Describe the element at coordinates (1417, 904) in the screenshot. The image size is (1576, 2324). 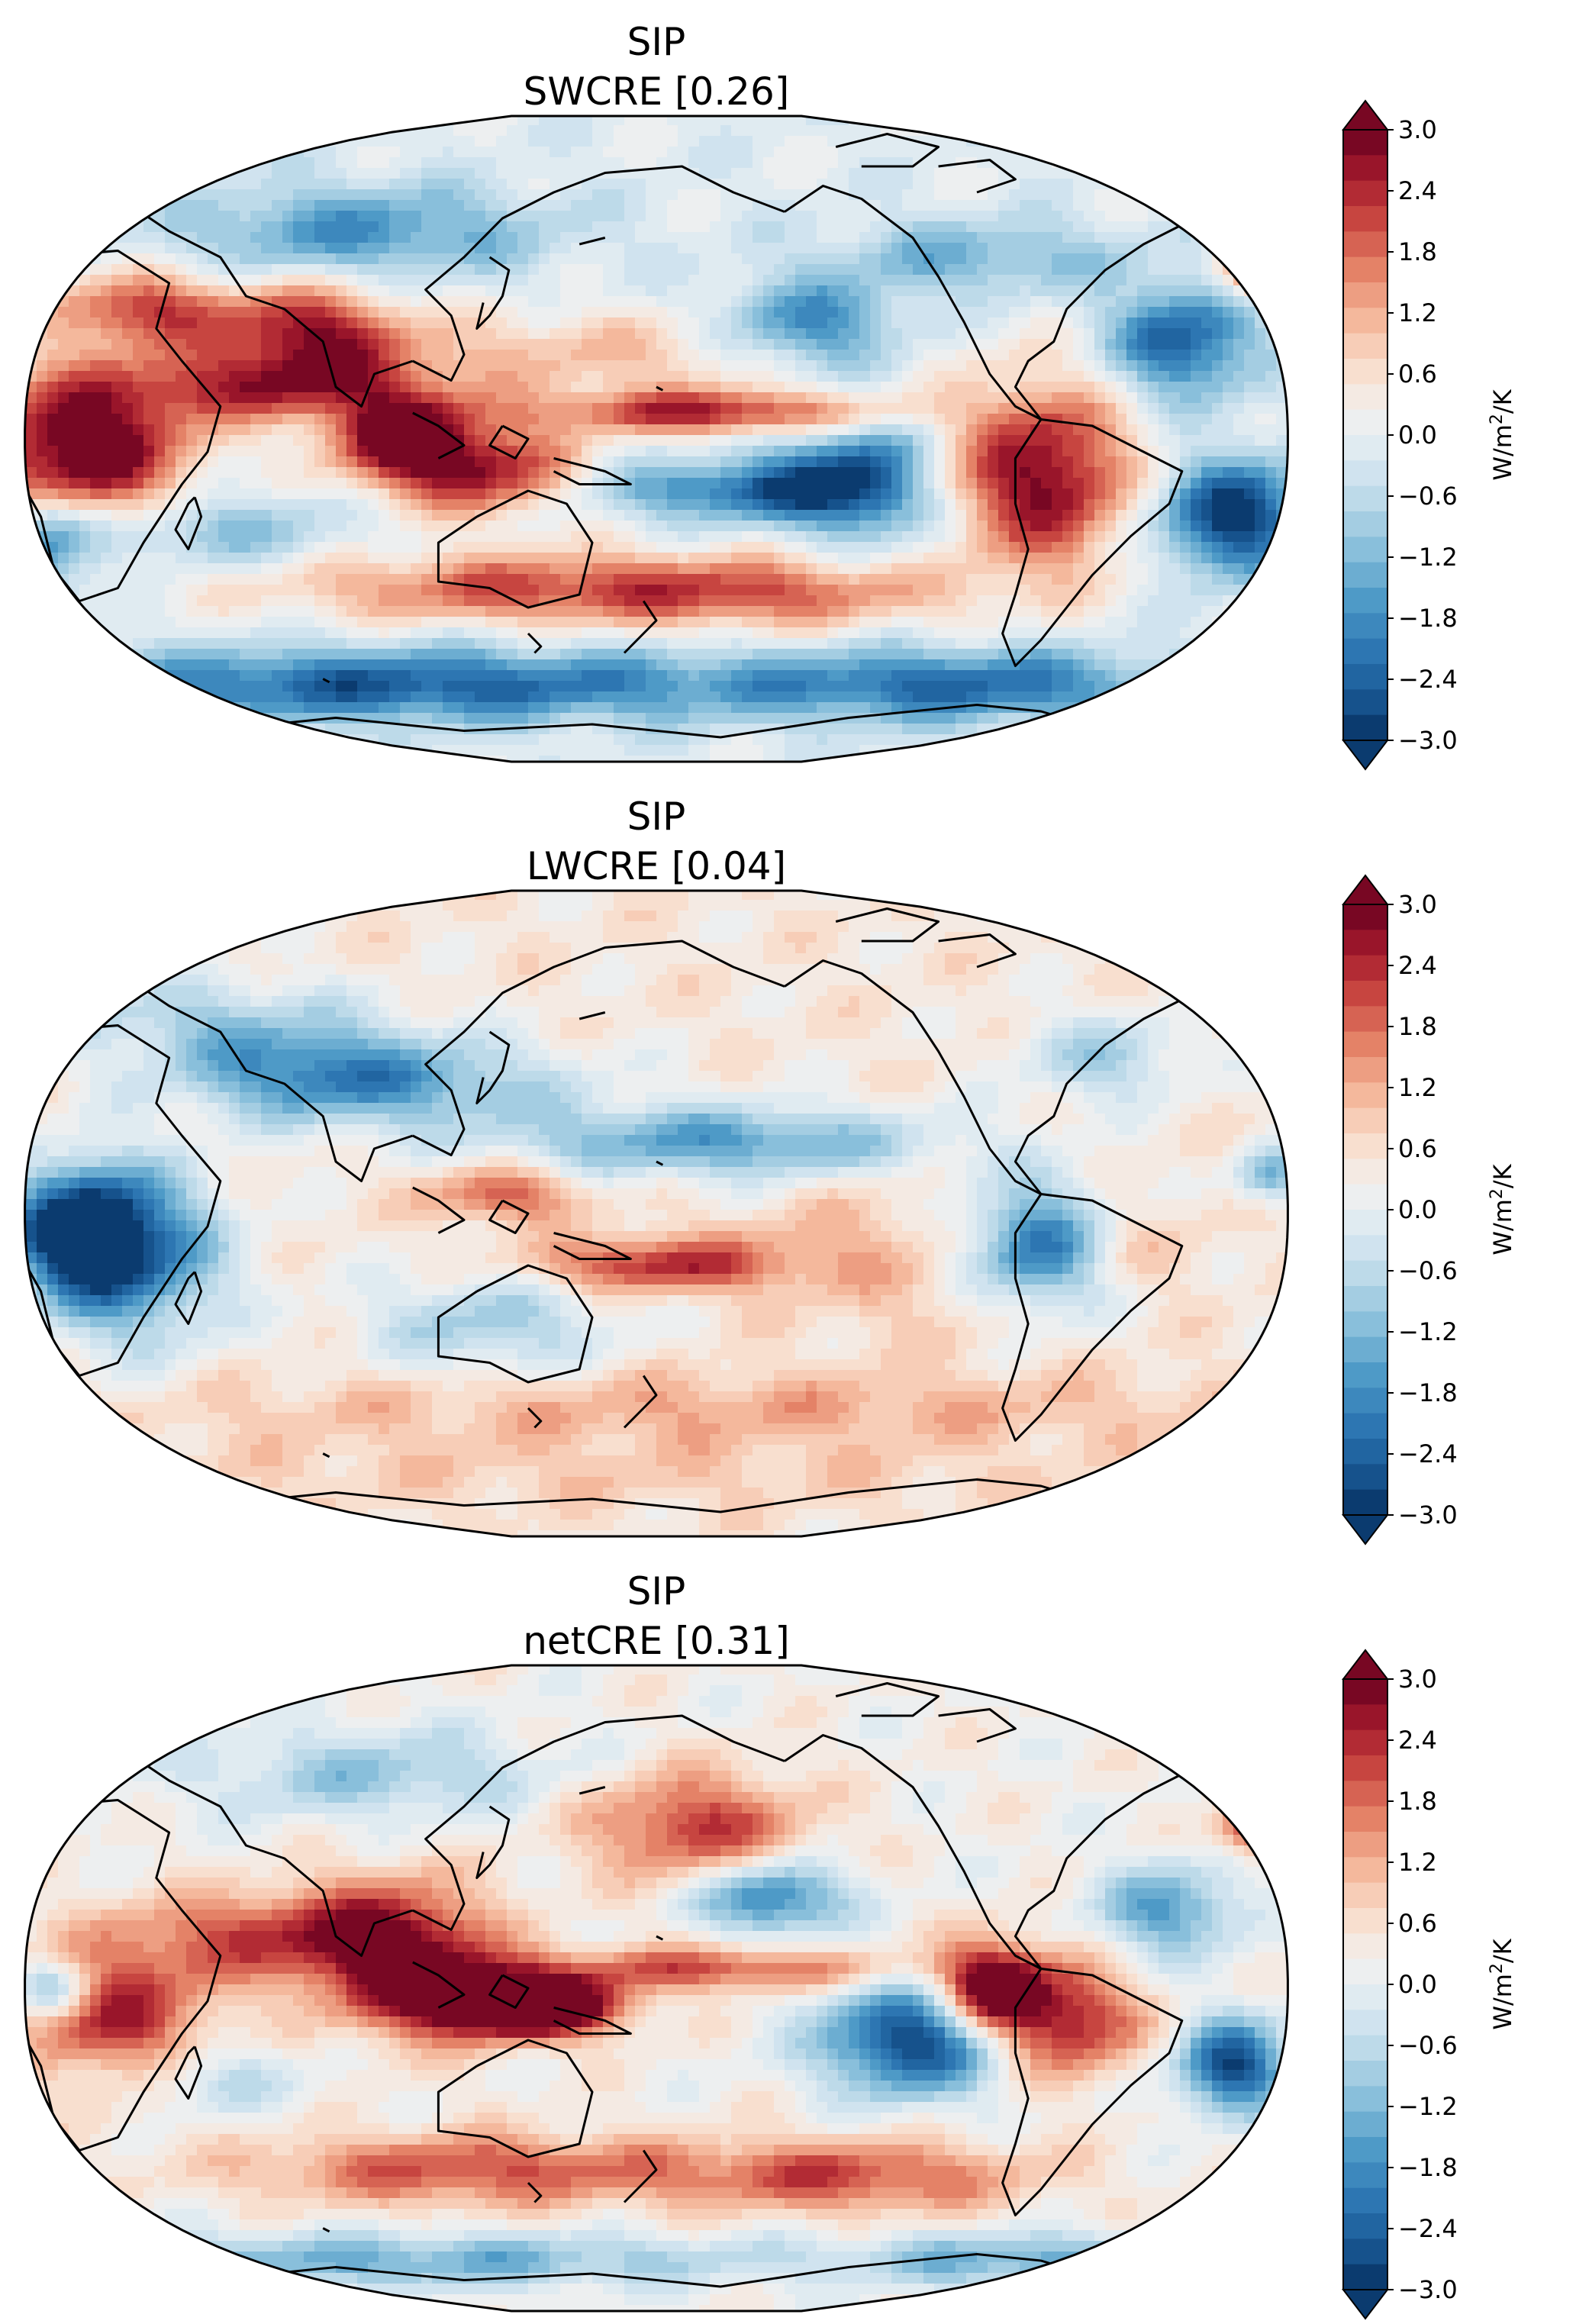
I see `colorbar-tick-label: 3.0` at that location.